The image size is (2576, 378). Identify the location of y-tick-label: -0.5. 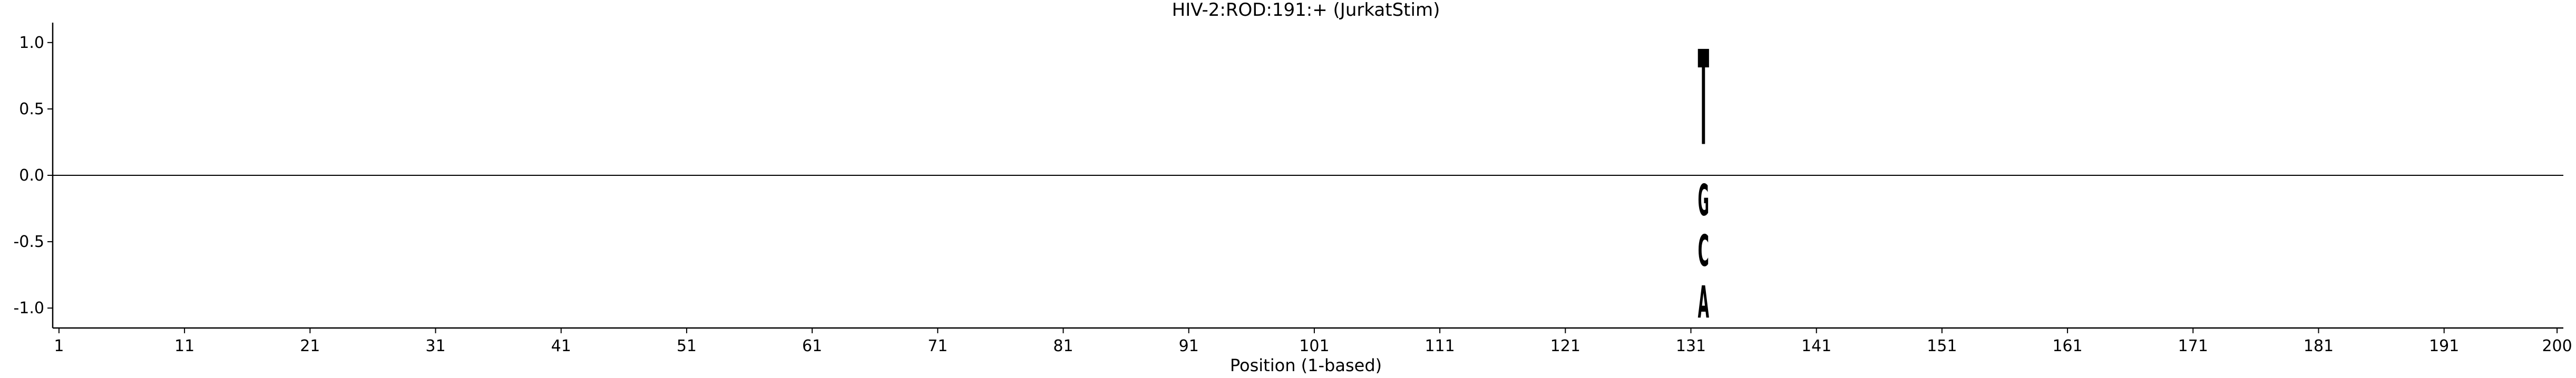
(28, 242).